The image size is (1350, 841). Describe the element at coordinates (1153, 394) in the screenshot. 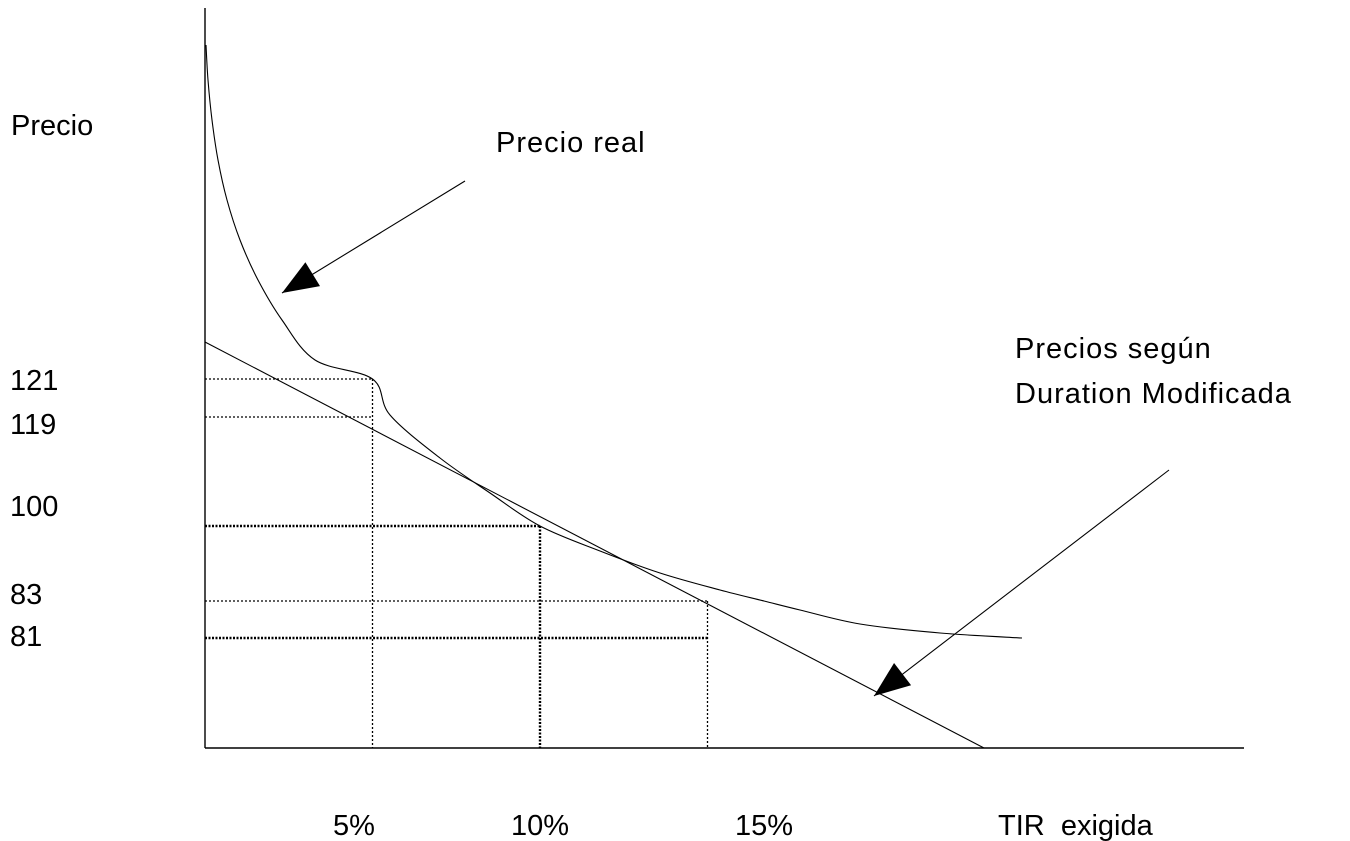

I see `annotation-duration-line-2: Duration Modificada` at that location.